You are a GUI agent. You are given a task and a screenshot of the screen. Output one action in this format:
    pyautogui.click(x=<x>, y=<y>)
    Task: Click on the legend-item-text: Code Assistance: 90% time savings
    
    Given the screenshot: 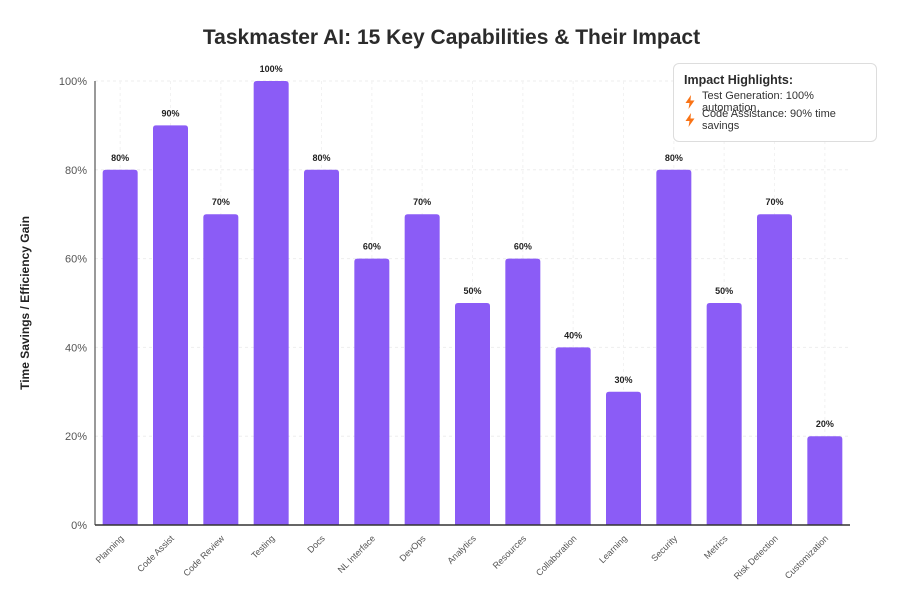 What is the action you would take?
    pyautogui.click(x=769, y=120)
    